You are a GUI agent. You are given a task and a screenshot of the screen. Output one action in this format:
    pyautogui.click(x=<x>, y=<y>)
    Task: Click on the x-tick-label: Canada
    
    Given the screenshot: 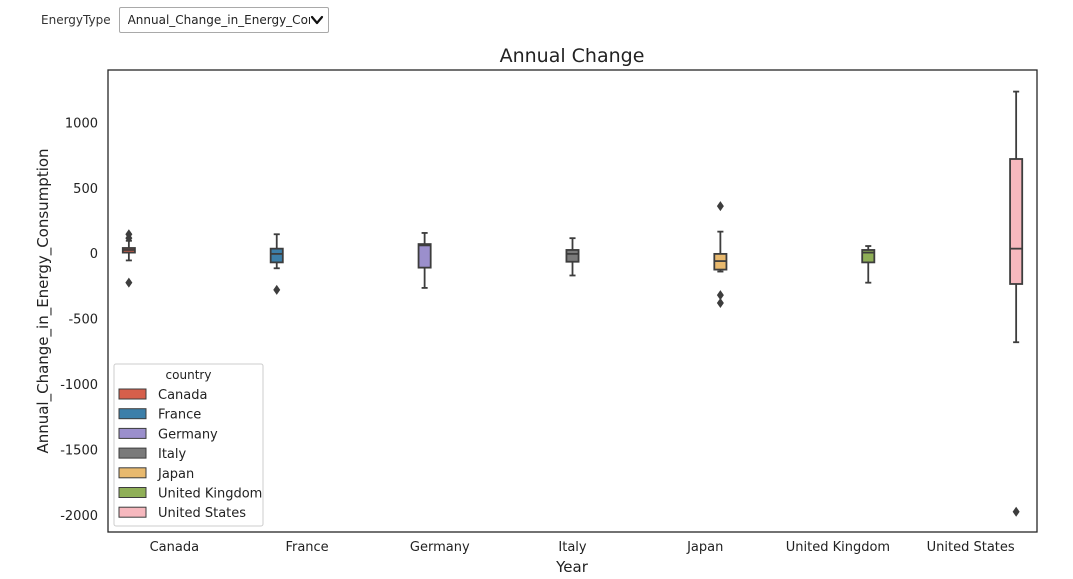 What is the action you would take?
    pyautogui.click(x=174, y=547)
    